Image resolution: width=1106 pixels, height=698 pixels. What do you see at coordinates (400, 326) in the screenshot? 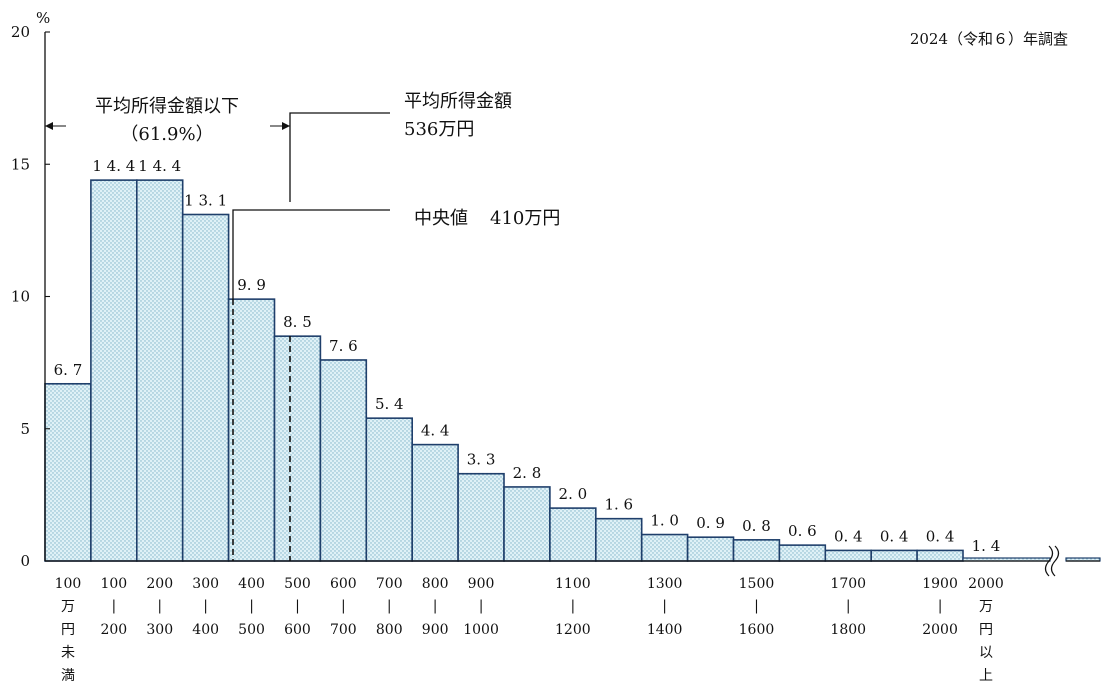
I see `mean-annotation: 平均所得金額 536万円` at bounding box center [400, 326].